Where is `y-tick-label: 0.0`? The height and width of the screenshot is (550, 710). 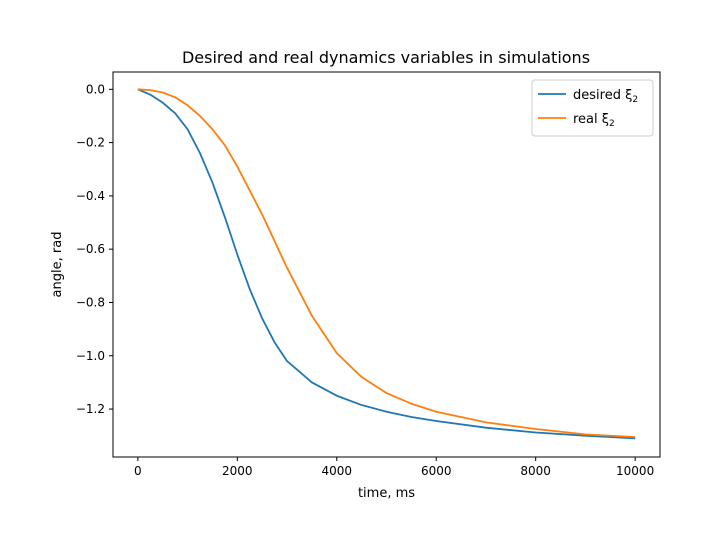
y-tick-label: 0.0 is located at coordinates (95, 89).